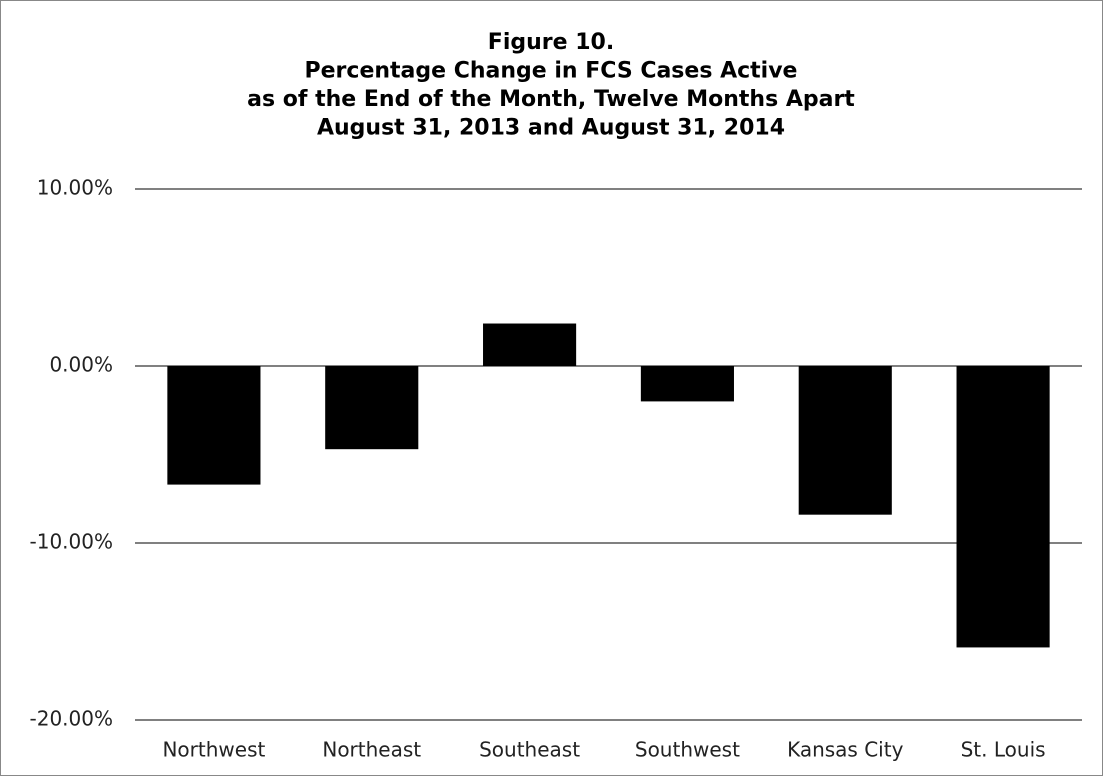 Image resolution: width=1103 pixels, height=776 pixels. Describe the element at coordinates (529, 750) in the screenshot. I see `x-tick-label: Southeast` at that location.